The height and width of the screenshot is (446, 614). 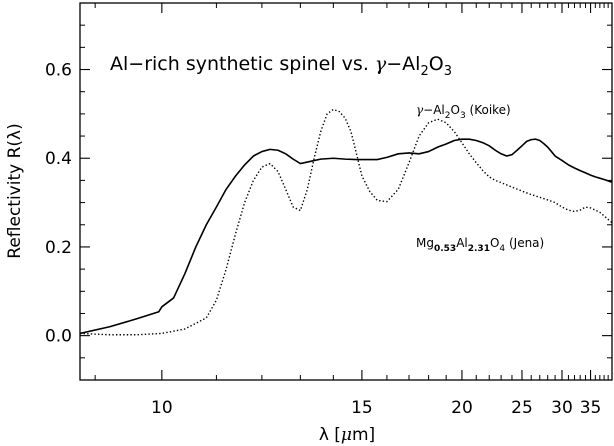 What do you see at coordinates (562, 408) in the screenshot?
I see `x-tick-label: 30` at bounding box center [562, 408].